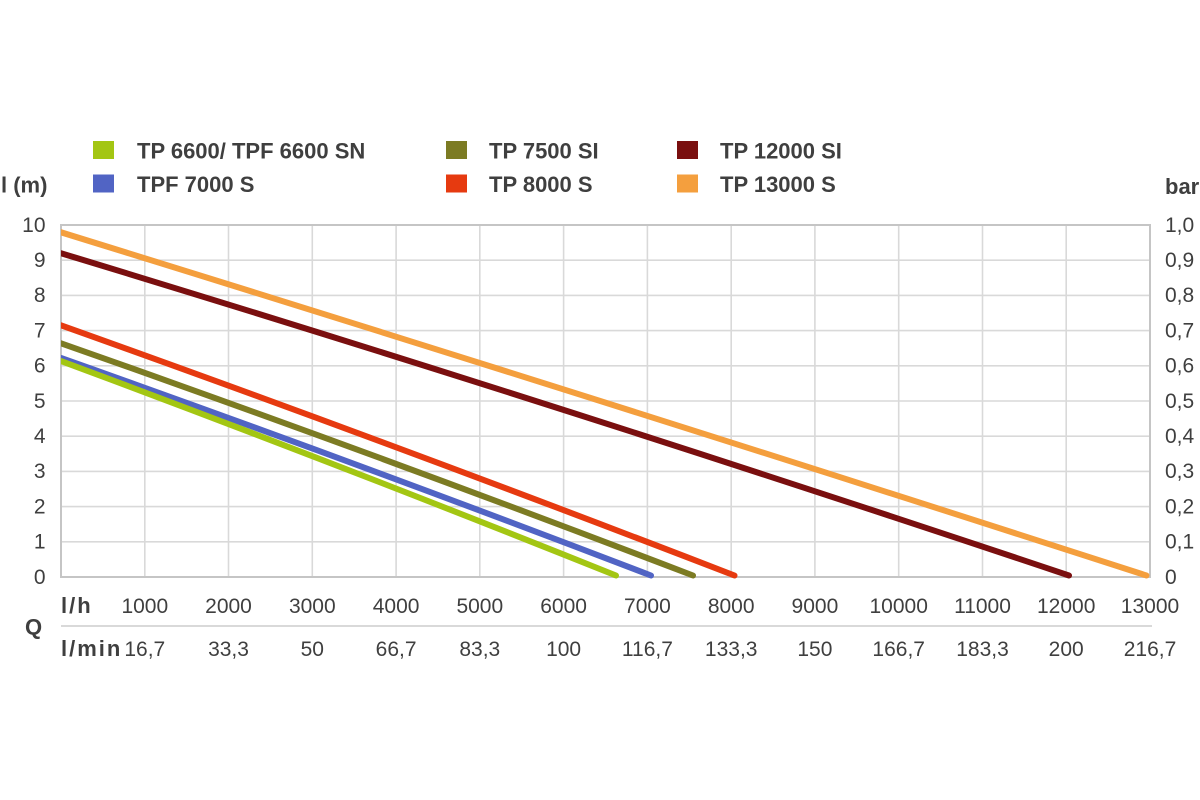 The width and height of the screenshot is (1200, 800). What do you see at coordinates (312, 649) in the screenshot?
I see `svg-text: 50` at bounding box center [312, 649].